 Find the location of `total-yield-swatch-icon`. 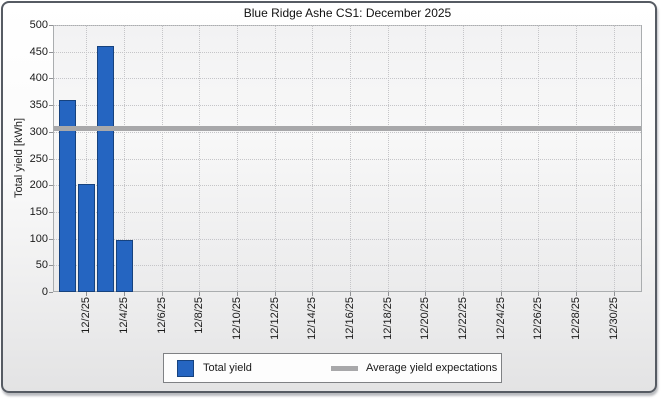

total-yield-swatch-icon is located at coordinates (185, 368).